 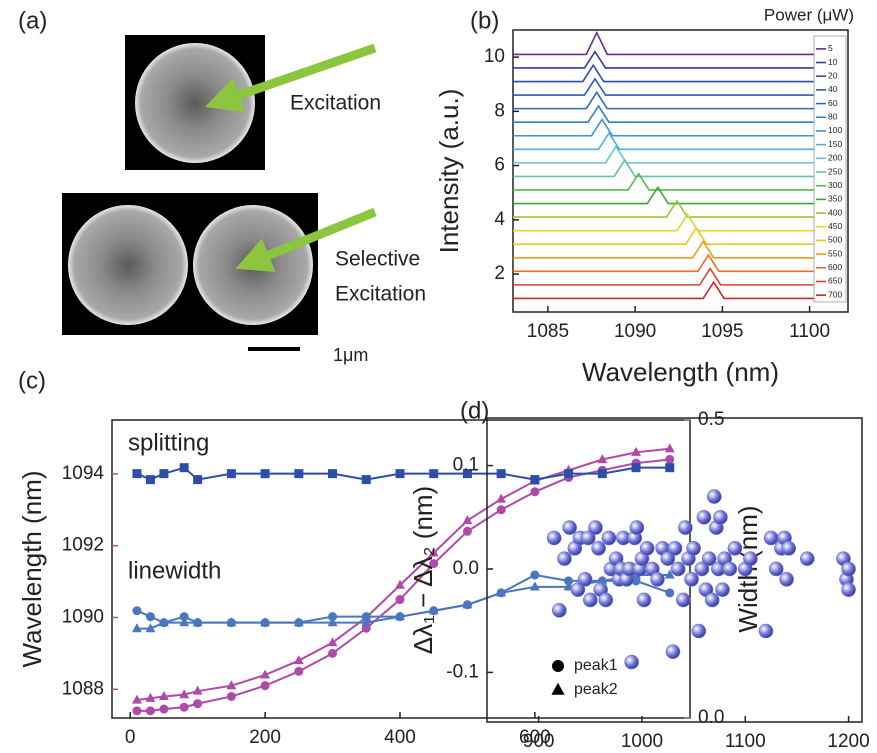 What do you see at coordinates (809, 14) in the screenshot?
I see `legend-title: Power (μW)` at bounding box center [809, 14].